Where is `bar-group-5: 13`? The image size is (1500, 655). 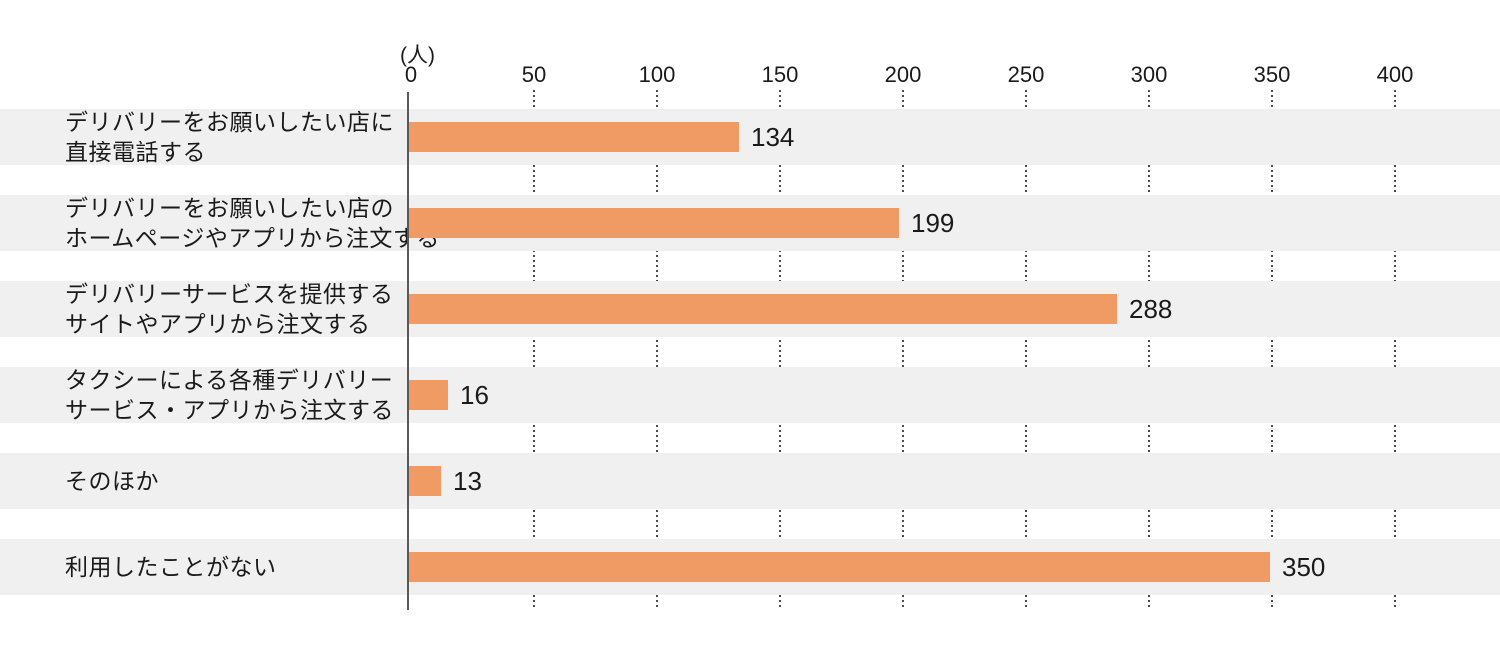 bar-group-5: 13 is located at coordinates (445, 481).